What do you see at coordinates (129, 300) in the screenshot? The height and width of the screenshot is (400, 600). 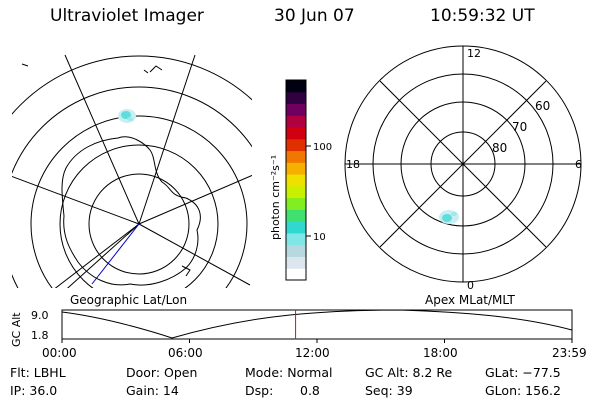 I see `geo-caption: Geographic Lat/Lon` at bounding box center [129, 300].